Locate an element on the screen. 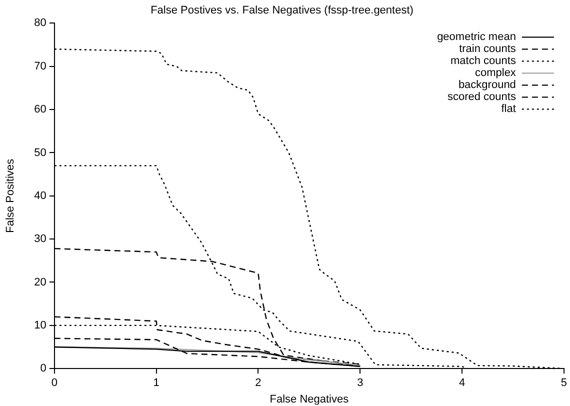 The width and height of the screenshot is (570, 406). y-tick-label: 50 is located at coordinates (40, 152).